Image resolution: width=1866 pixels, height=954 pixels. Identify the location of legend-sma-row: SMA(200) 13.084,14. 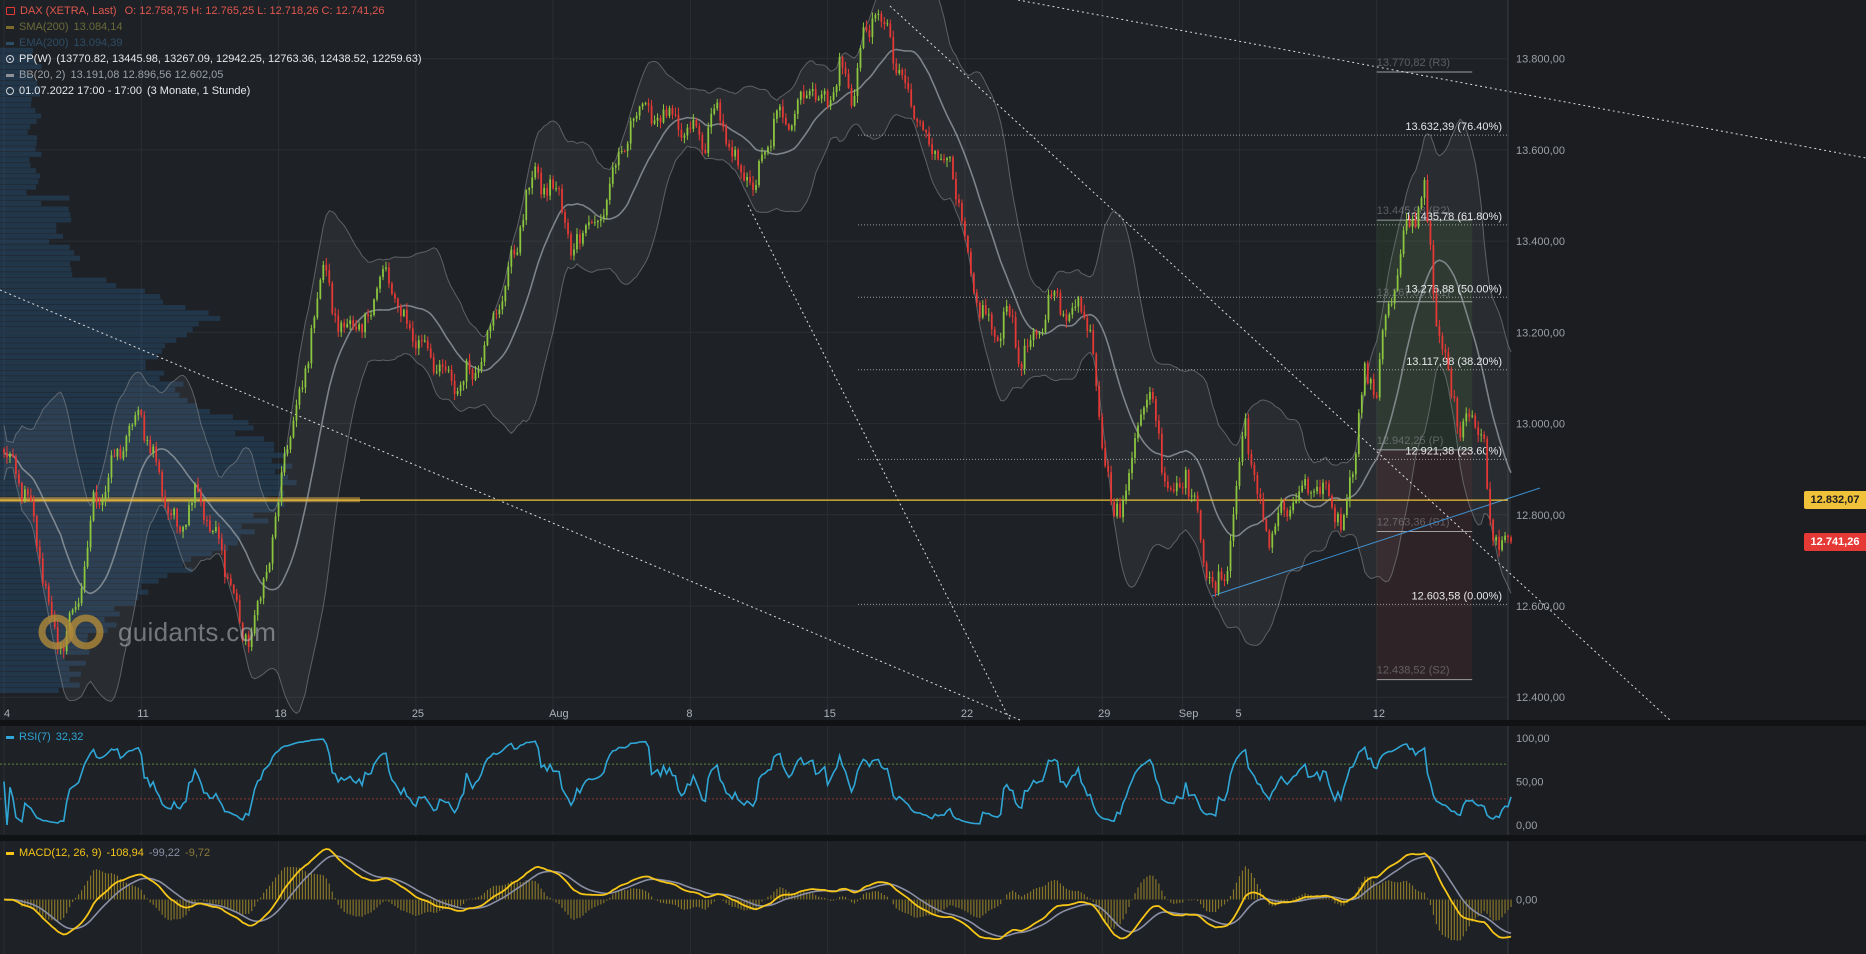
(214, 27).